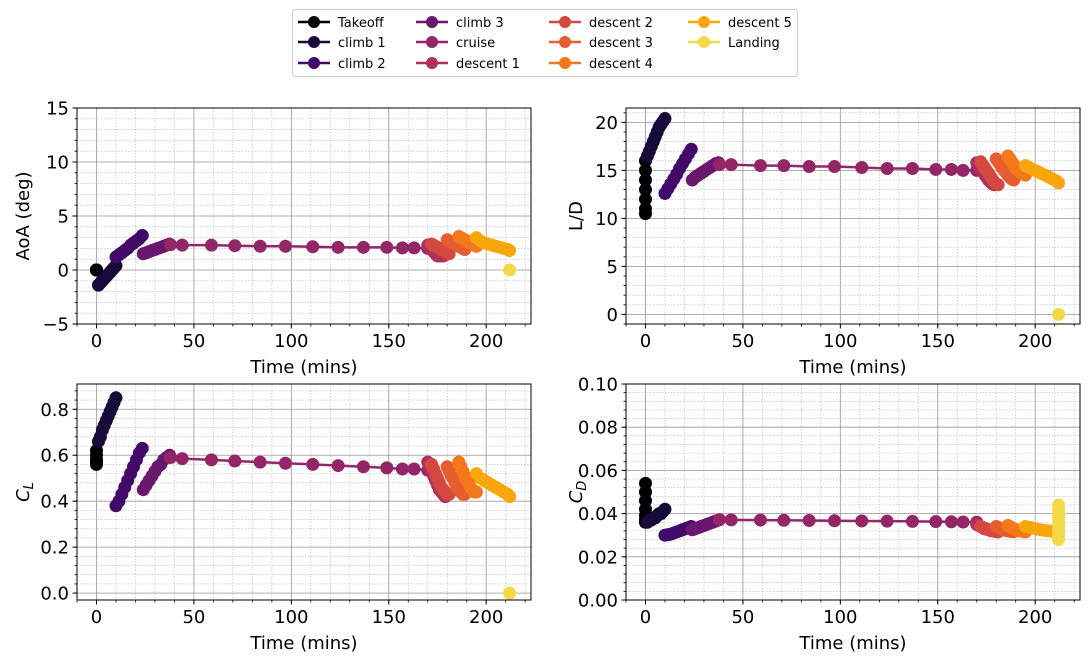 Image resolution: width=1089 pixels, height=663 pixels. I want to click on legend-label: climb 2, so click(362, 64).